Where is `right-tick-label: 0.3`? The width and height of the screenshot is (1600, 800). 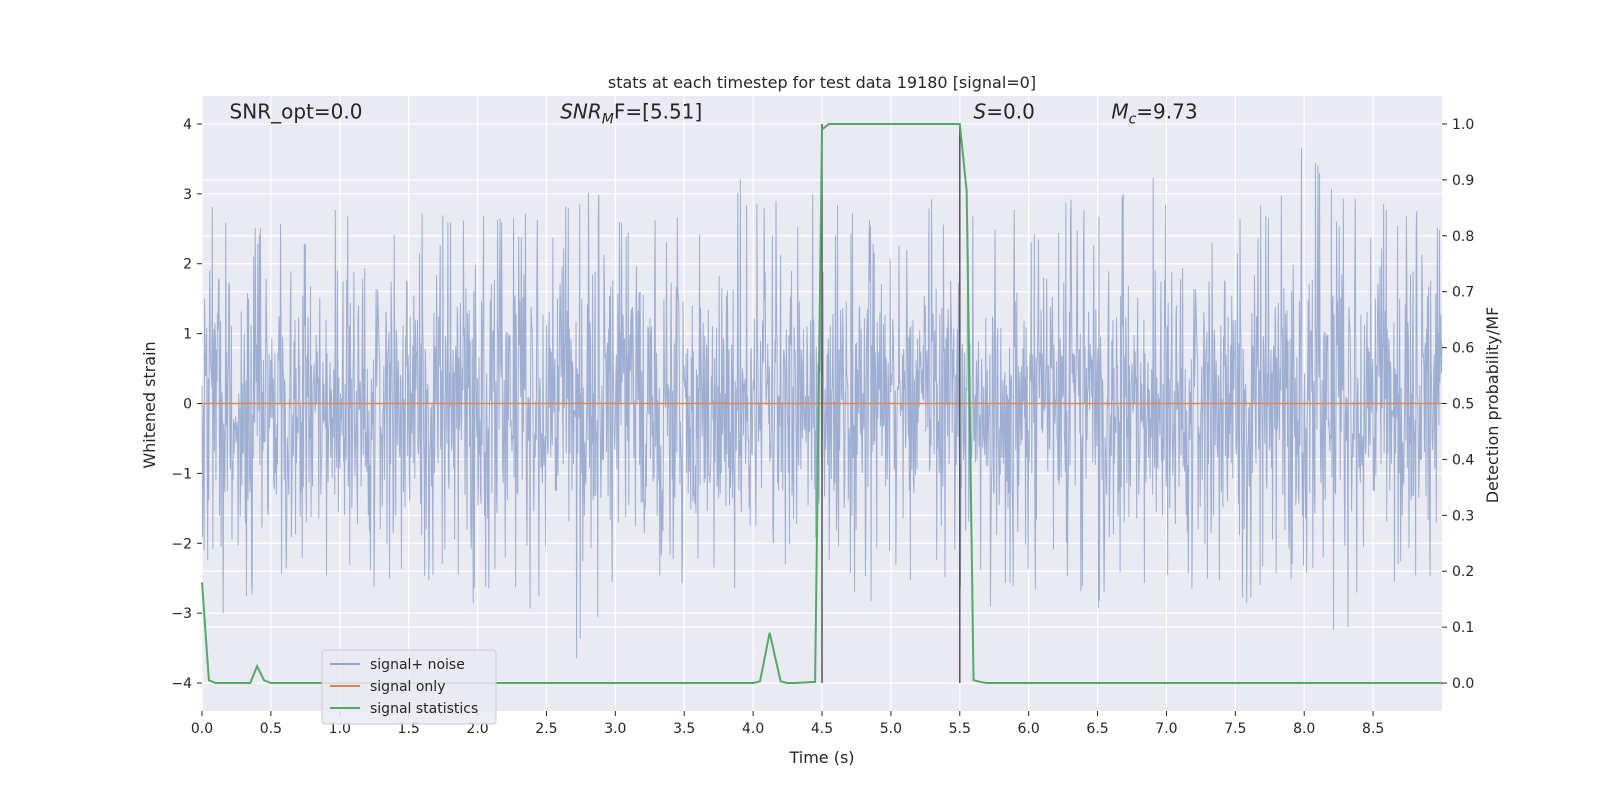
right-tick-label: 0.3 is located at coordinates (1463, 516).